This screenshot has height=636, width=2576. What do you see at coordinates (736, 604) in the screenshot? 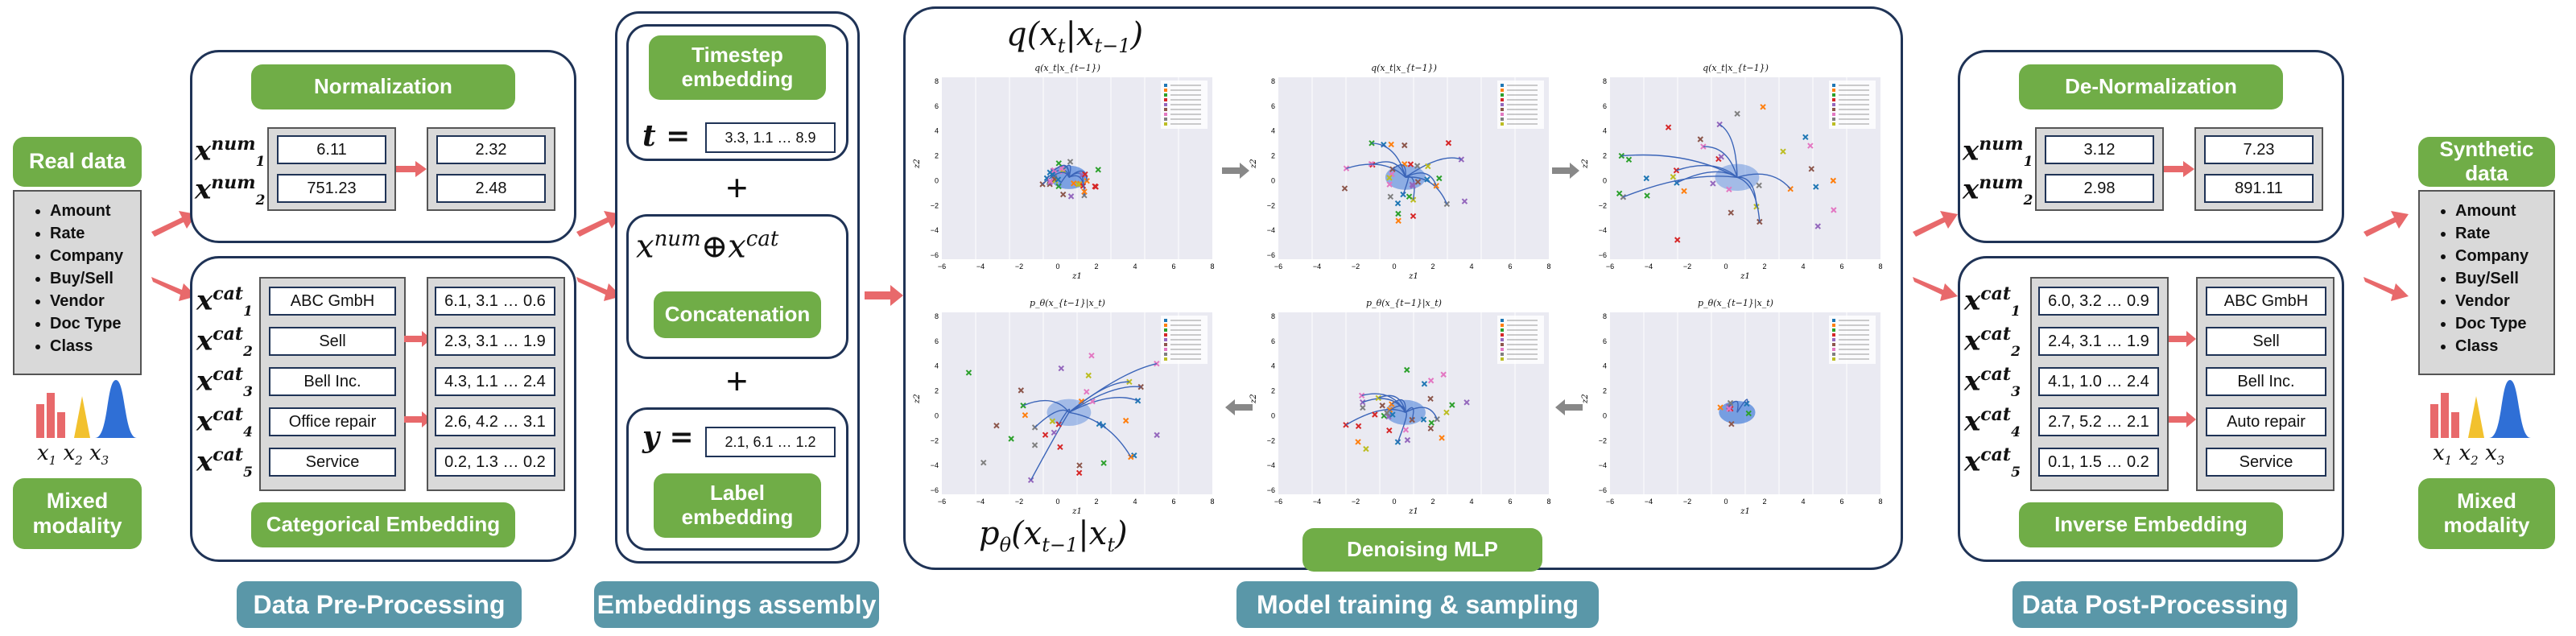
I see `stage-embeddings: Embeddings assembly` at bounding box center [736, 604].